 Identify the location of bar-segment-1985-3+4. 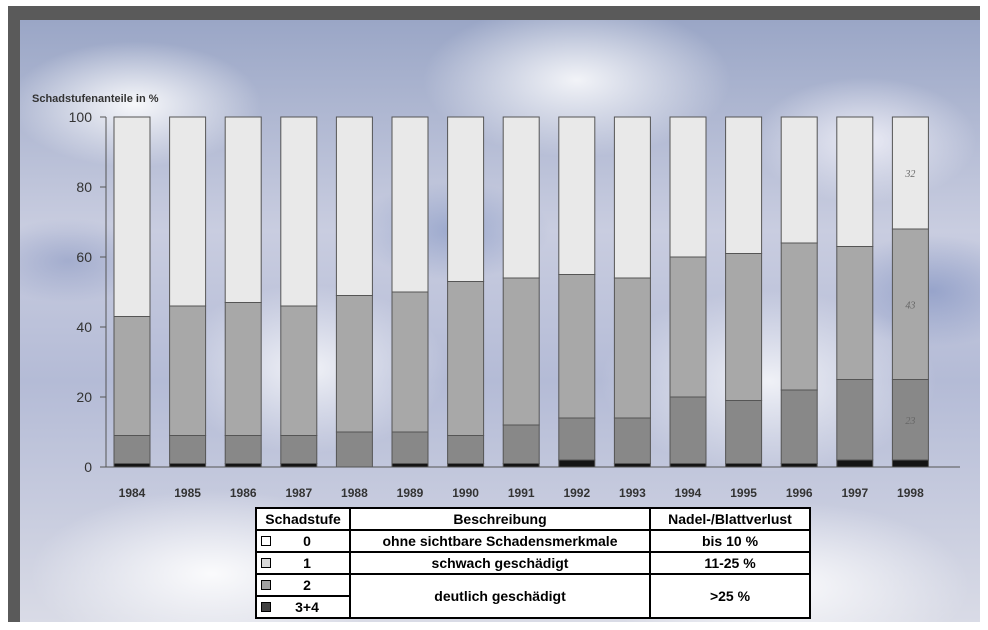
(188, 465).